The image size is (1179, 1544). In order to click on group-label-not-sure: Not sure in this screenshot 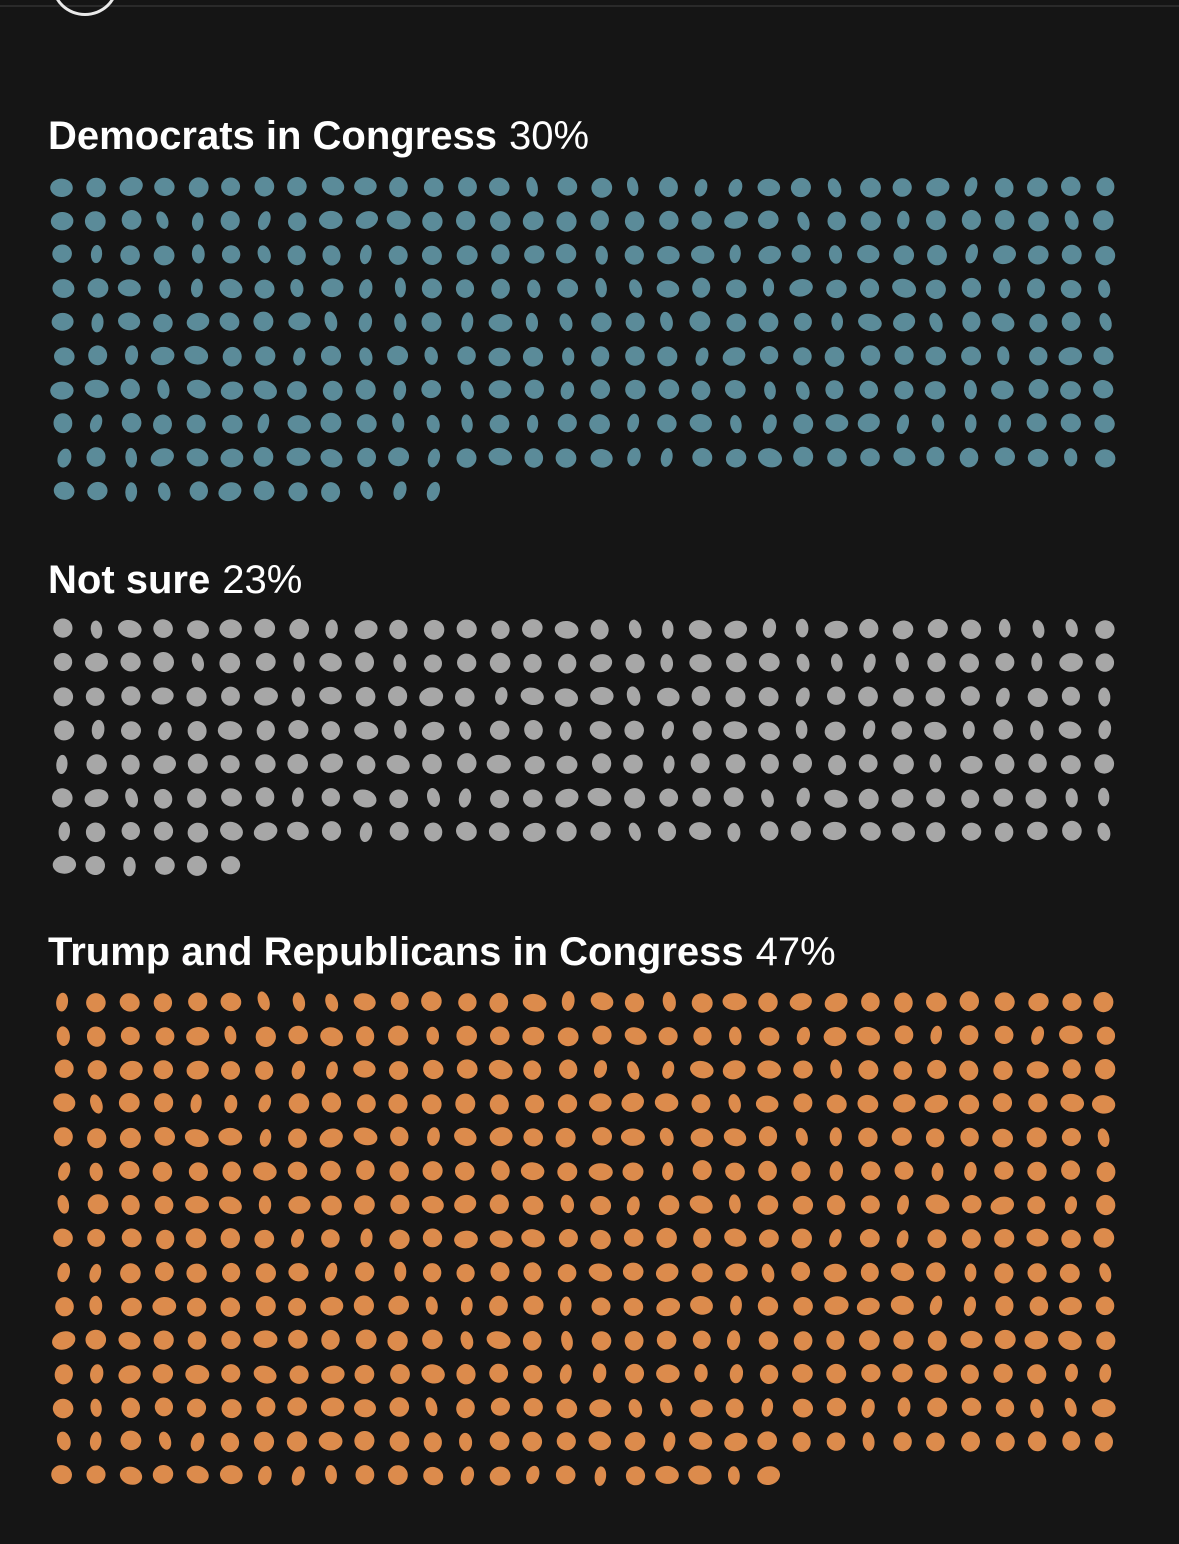, I will do `click(129, 580)`.